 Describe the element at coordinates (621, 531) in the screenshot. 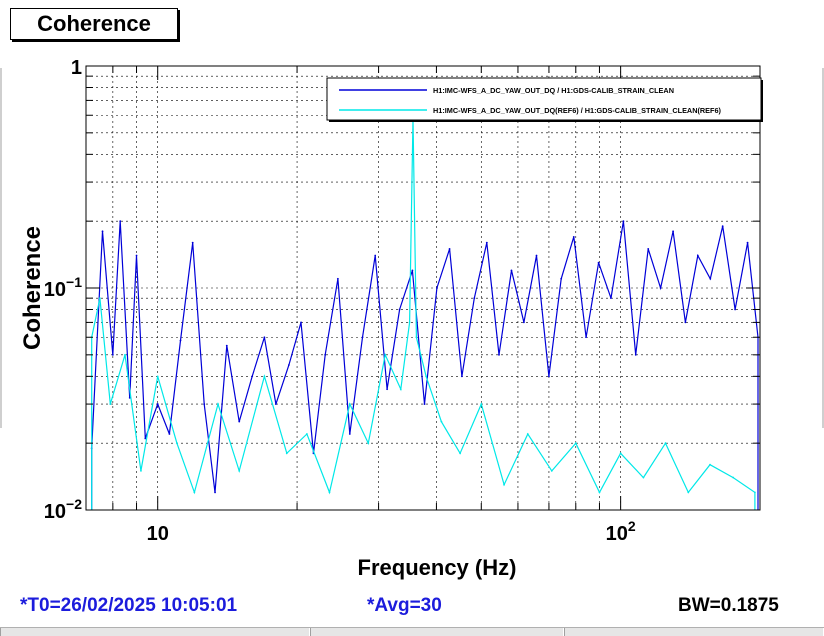

I see `x-tick-label: 102` at that location.